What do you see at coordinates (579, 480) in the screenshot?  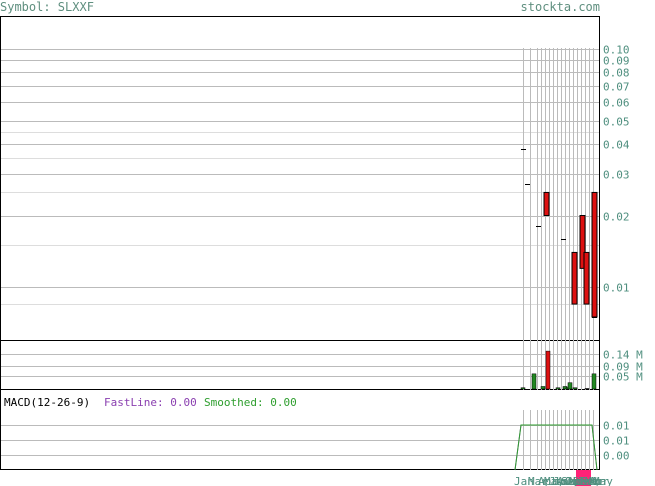 I see `x-tick-label: Nov` at bounding box center [579, 480].